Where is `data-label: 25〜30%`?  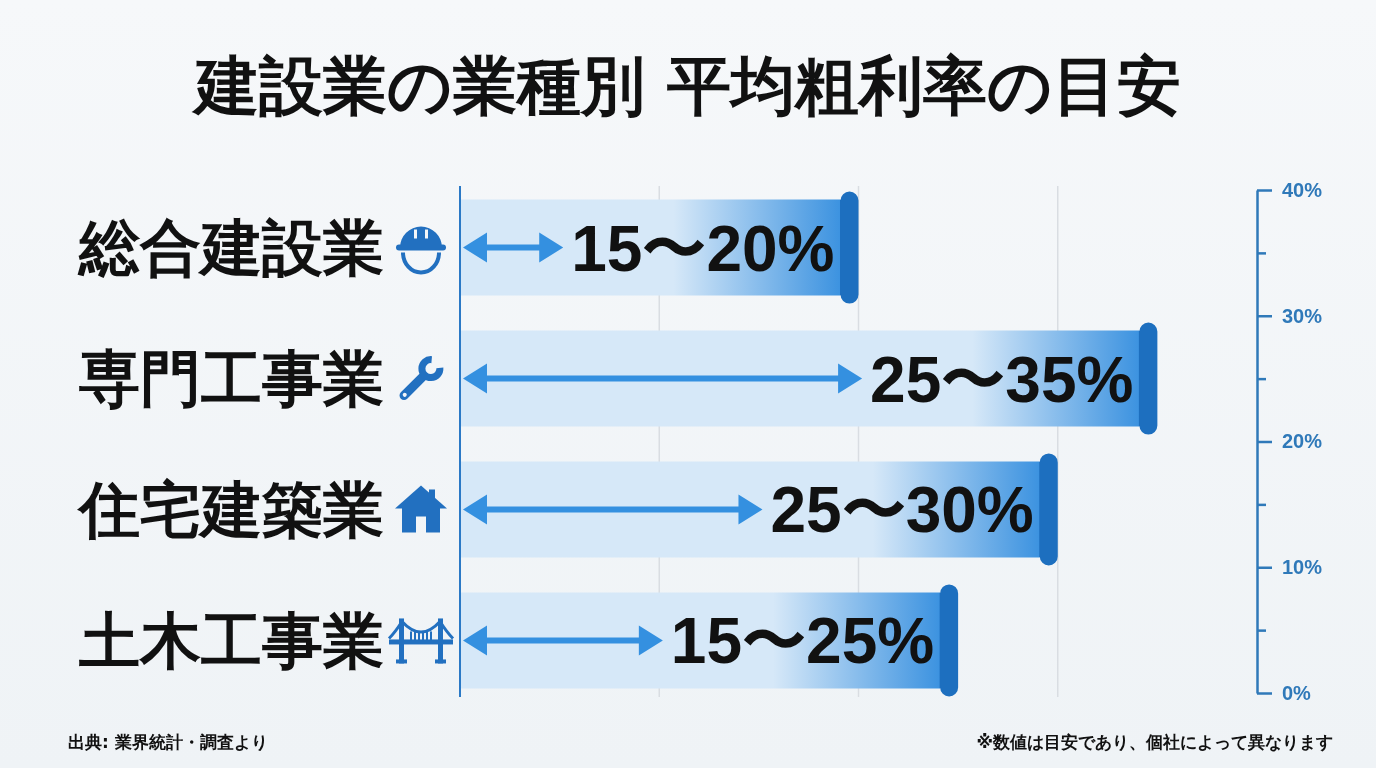
data-label: 25〜30% is located at coordinates (902, 510).